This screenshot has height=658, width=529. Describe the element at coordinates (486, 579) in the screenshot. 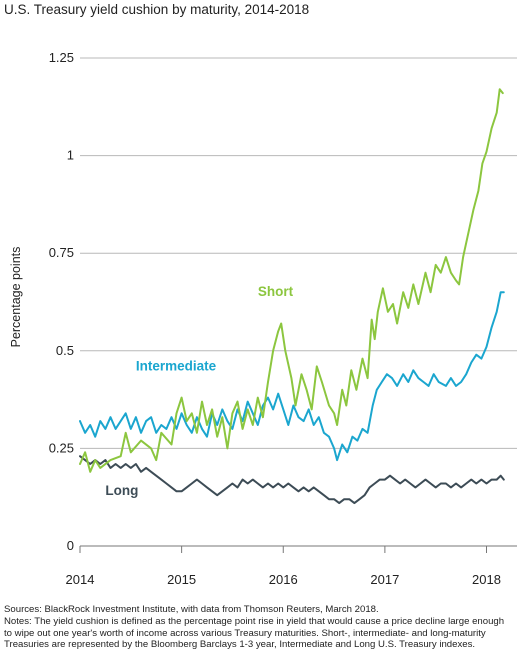

I see `x-tick-label: 2018` at that location.